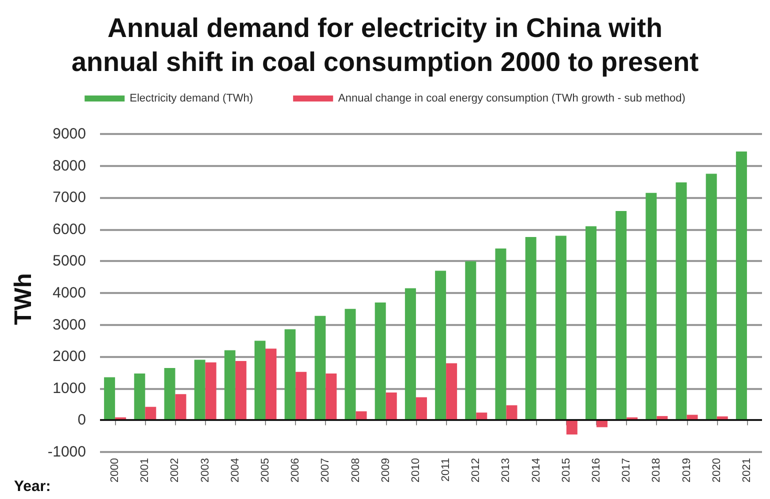 This screenshot has height=499, width=770. Describe the element at coordinates (69, 197) in the screenshot. I see `y-tick-label: 7000` at that location.